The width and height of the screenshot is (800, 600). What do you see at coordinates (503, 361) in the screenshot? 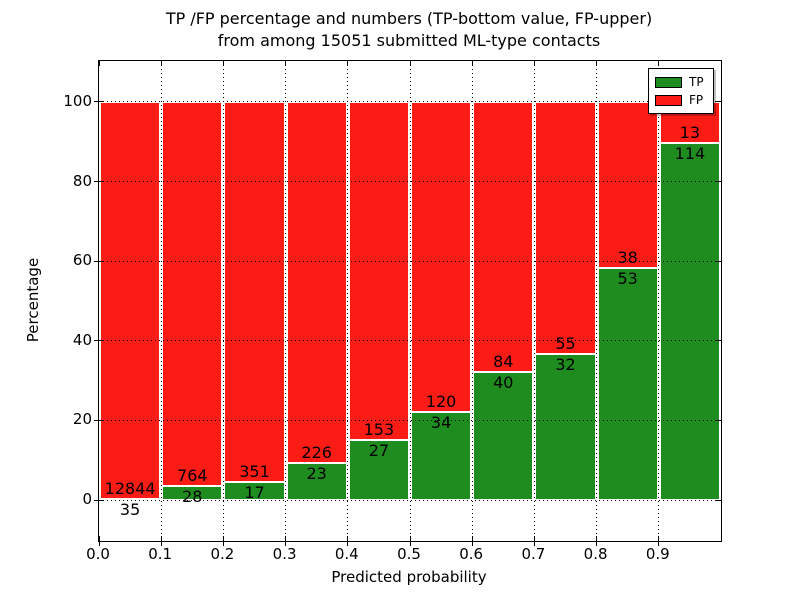
I see `fp-count-label: 84` at bounding box center [503, 361].